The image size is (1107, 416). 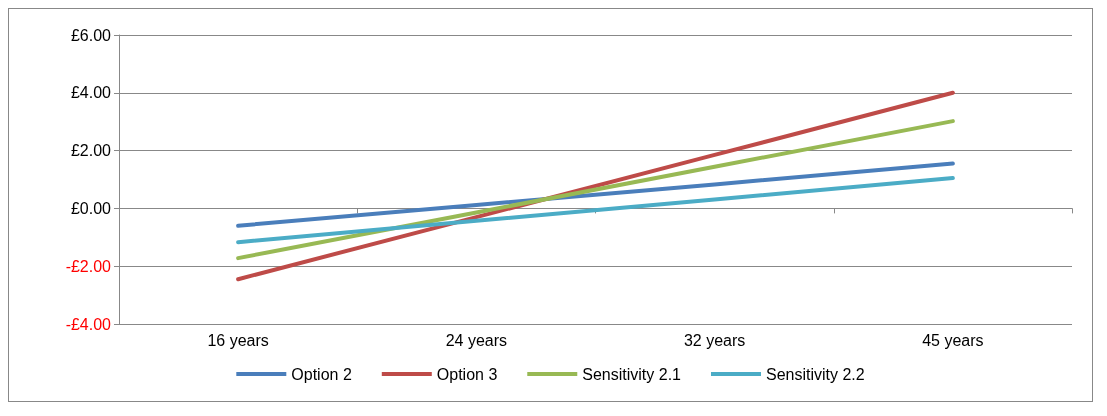 What do you see at coordinates (88, 324) in the screenshot?
I see `y-tick-label: -£4.00` at bounding box center [88, 324].